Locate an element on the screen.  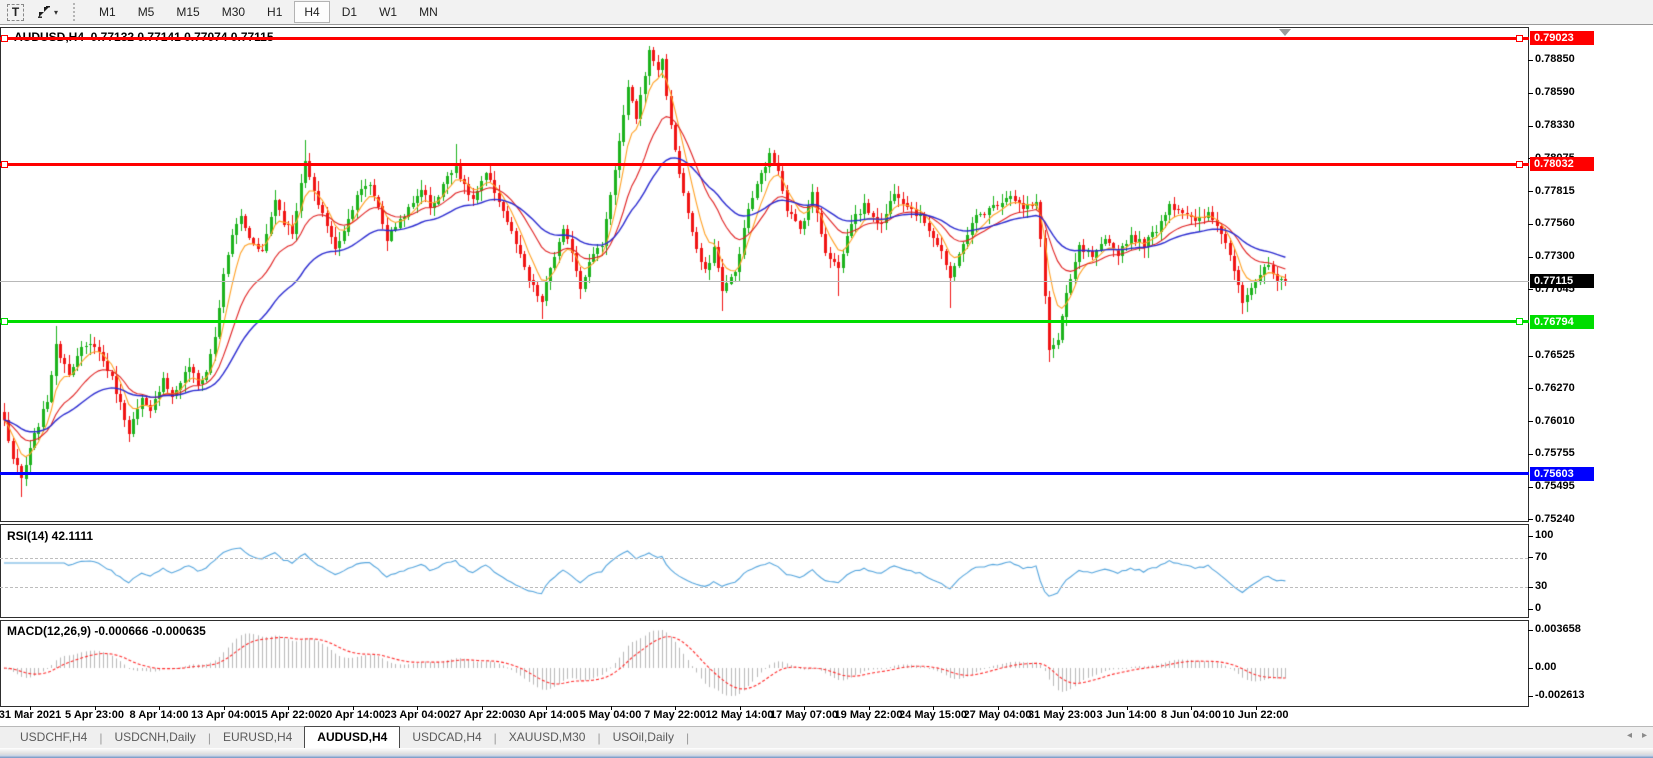
timeframe-toolbar: M1 M5 M15 M30 H1 H4 D1 W1 MN is located at coordinates (268, 12).